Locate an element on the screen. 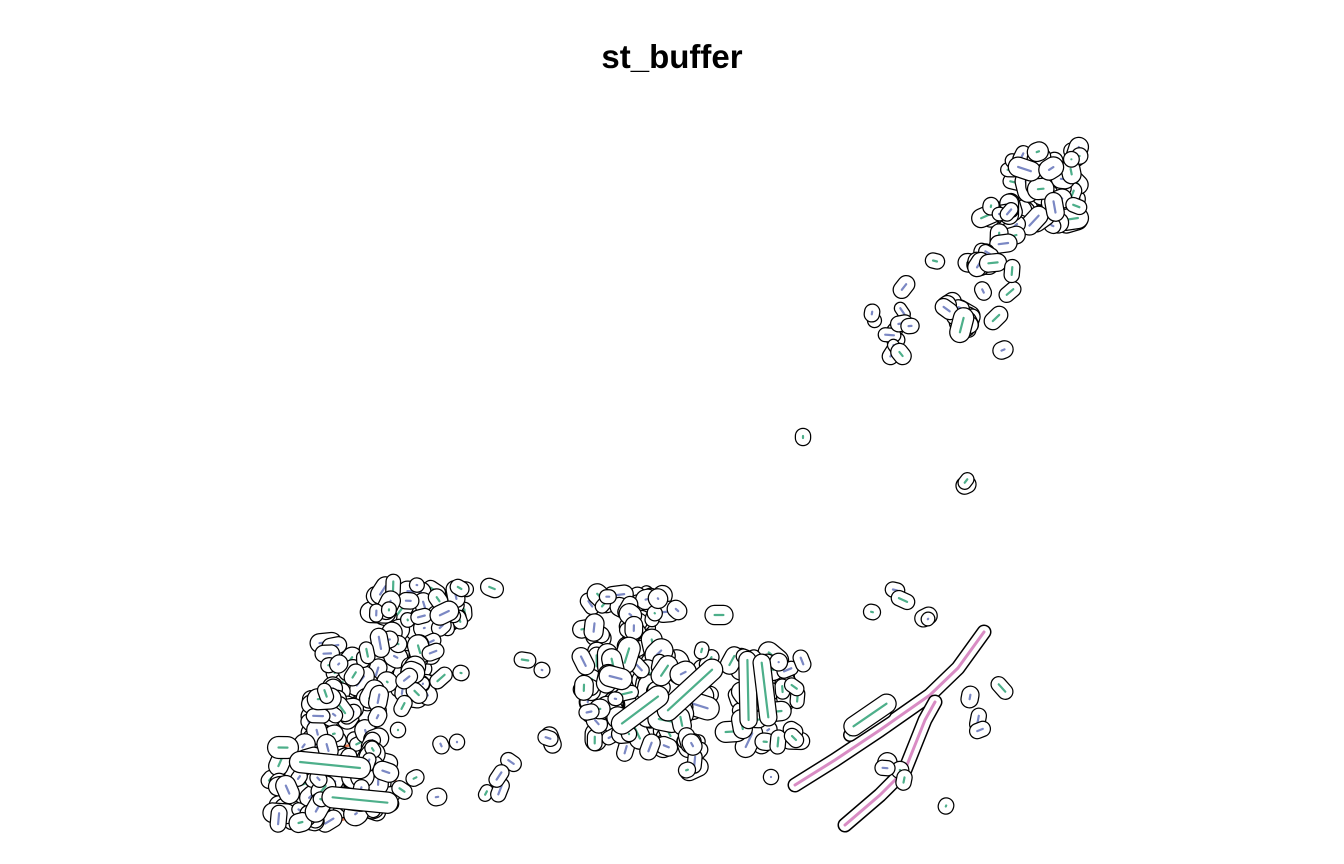  pink-buffer-features is located at coordinates (889, 728).